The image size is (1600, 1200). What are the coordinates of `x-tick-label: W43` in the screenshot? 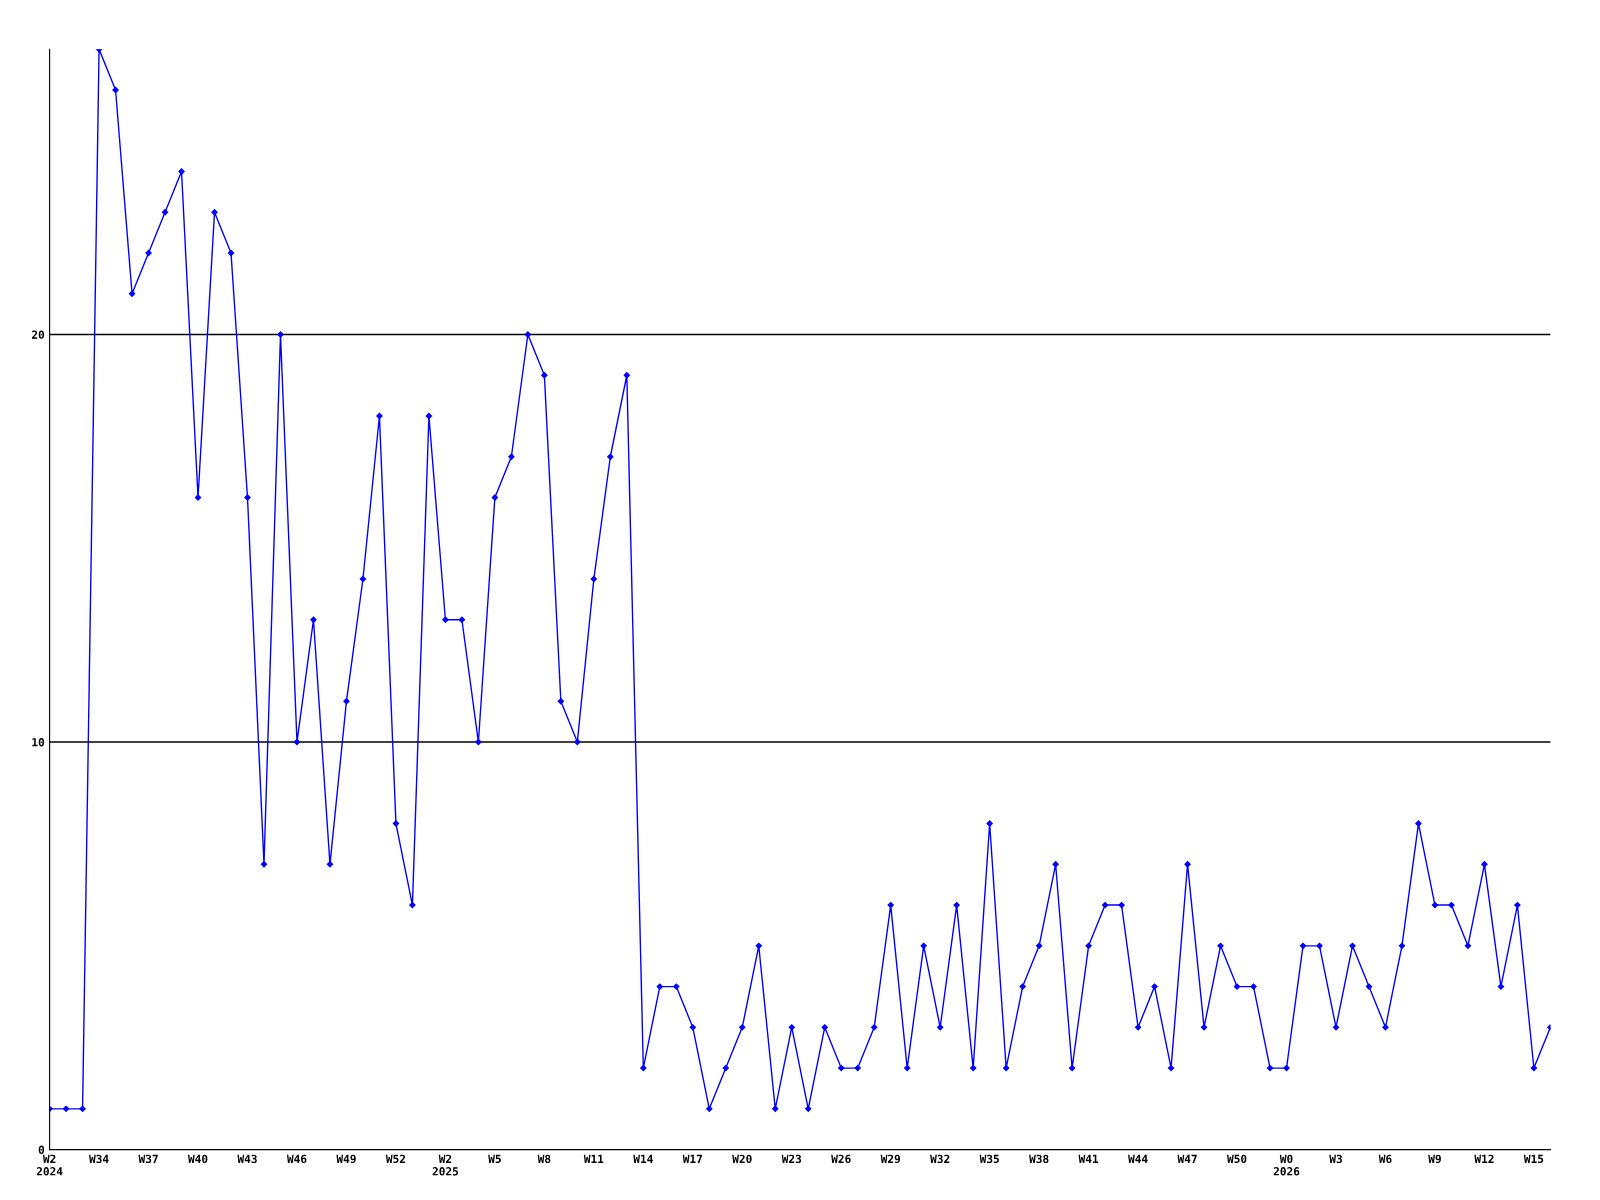 It's located at (247, 1159).